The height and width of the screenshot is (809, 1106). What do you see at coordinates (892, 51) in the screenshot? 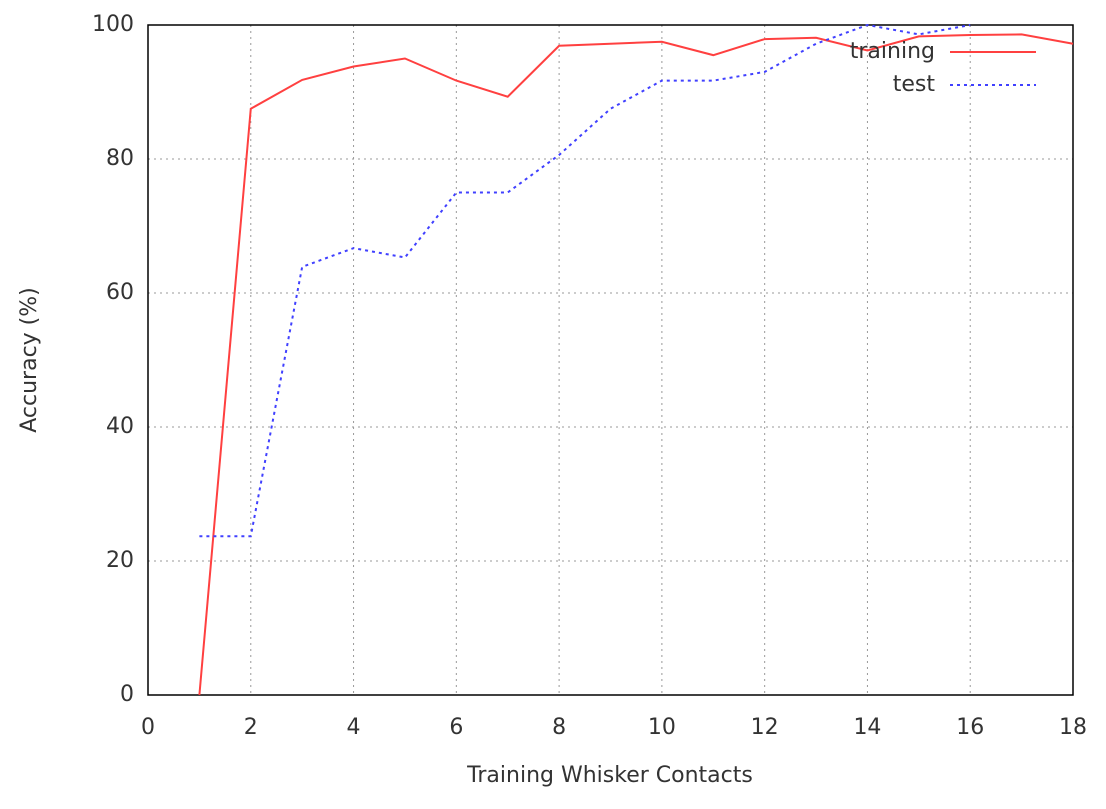
I see `legend-label: training` at bounding box center [892, 51].